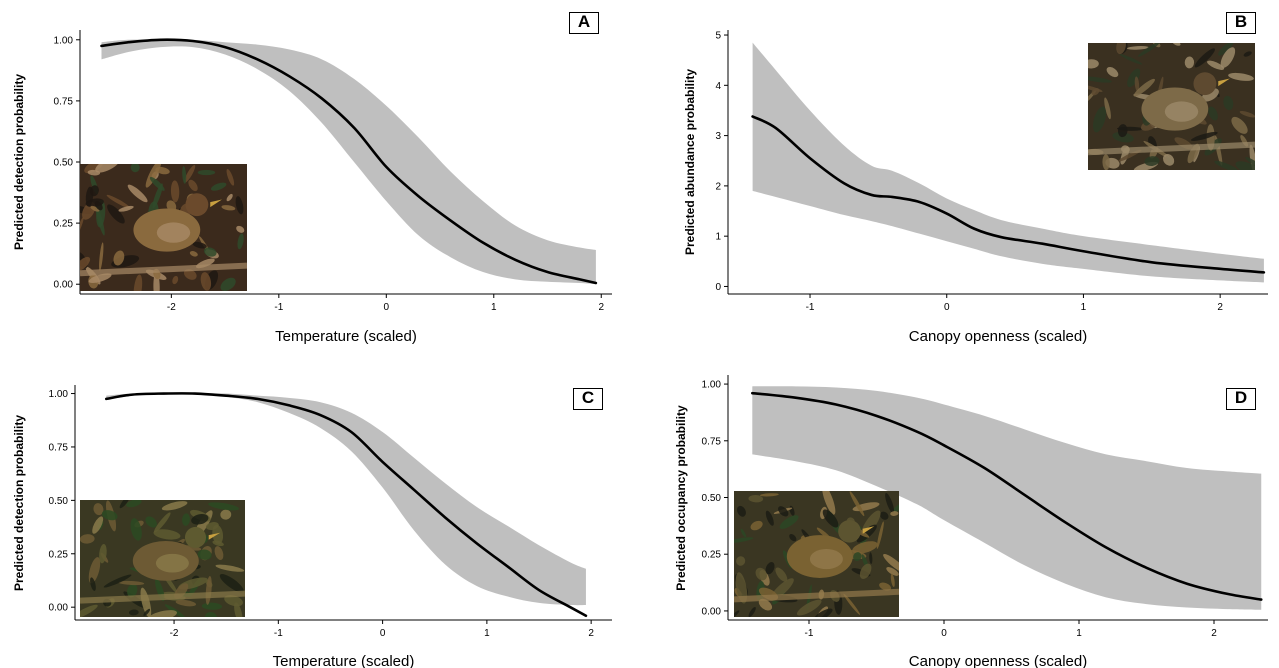  I want to click on prediction-line-b, so click(1008, 194).